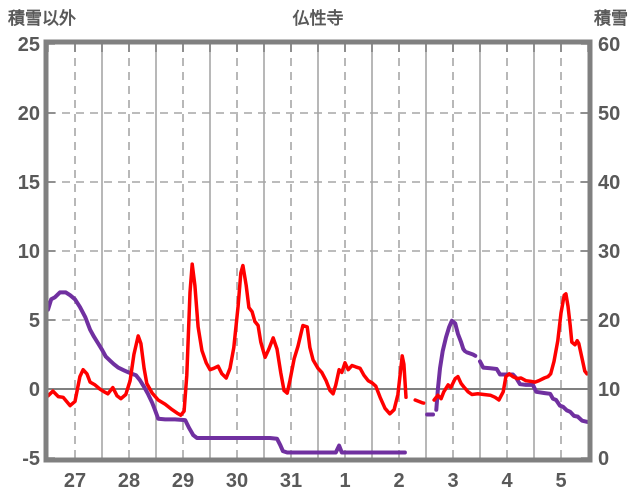 The width and height of the screenshot is (636, 501). I want to click on right-axis-title: 積雪, so click(611, 18).